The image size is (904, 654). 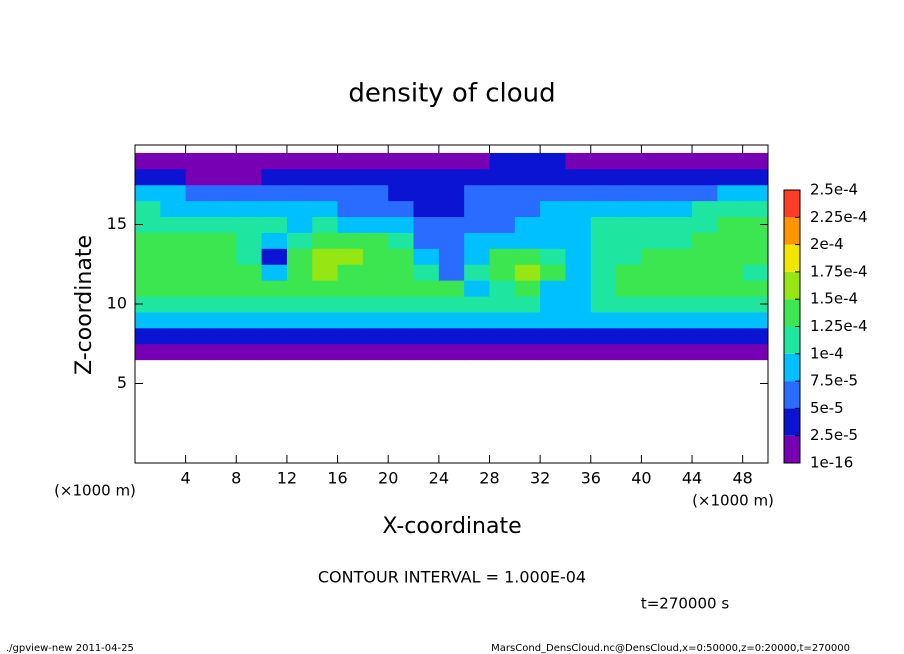 What do you see at coordinates (831, 463) in the screenshot?
I see `colorbar-label: 1e-16` at bounding box center [831, 463].